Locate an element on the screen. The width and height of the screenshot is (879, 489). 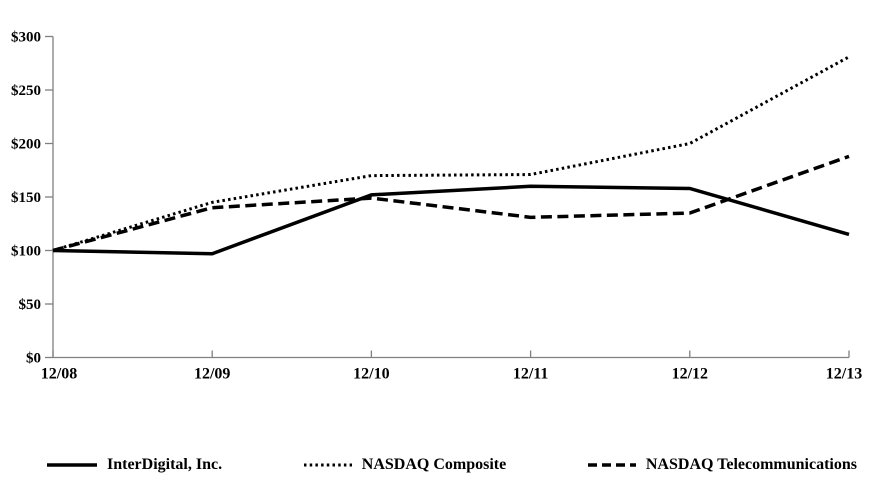
legend-label-interdigital: InterDigital, Inc. is located at coordinates (165, 464).